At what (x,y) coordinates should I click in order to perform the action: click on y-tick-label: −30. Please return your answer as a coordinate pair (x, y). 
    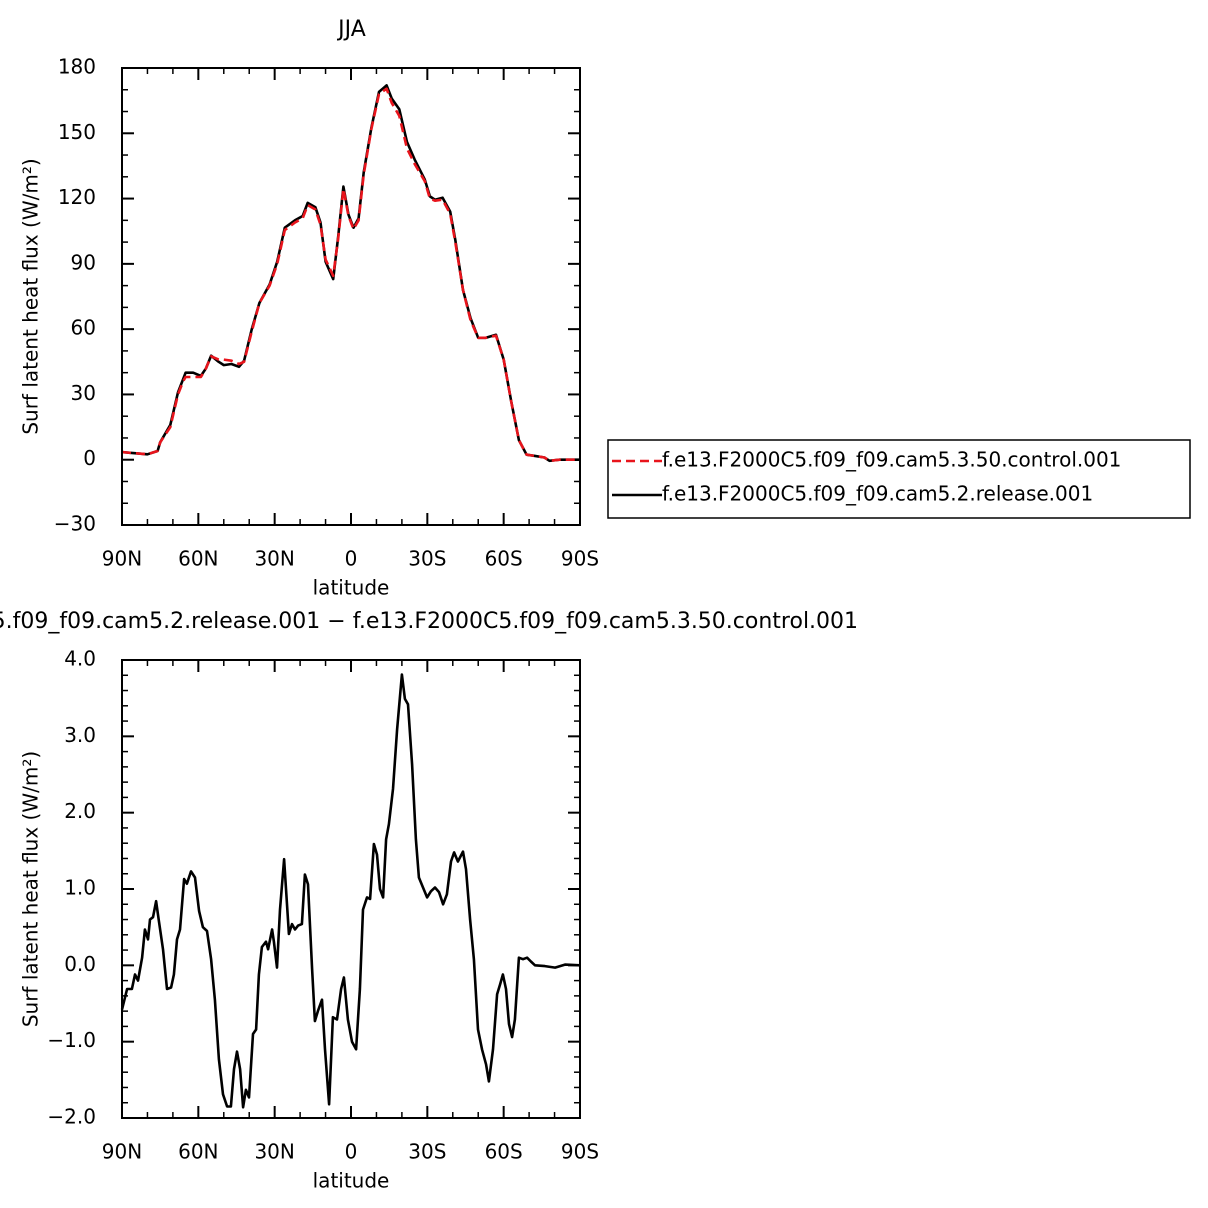
    Looking at the image, I should click on (75, 524).